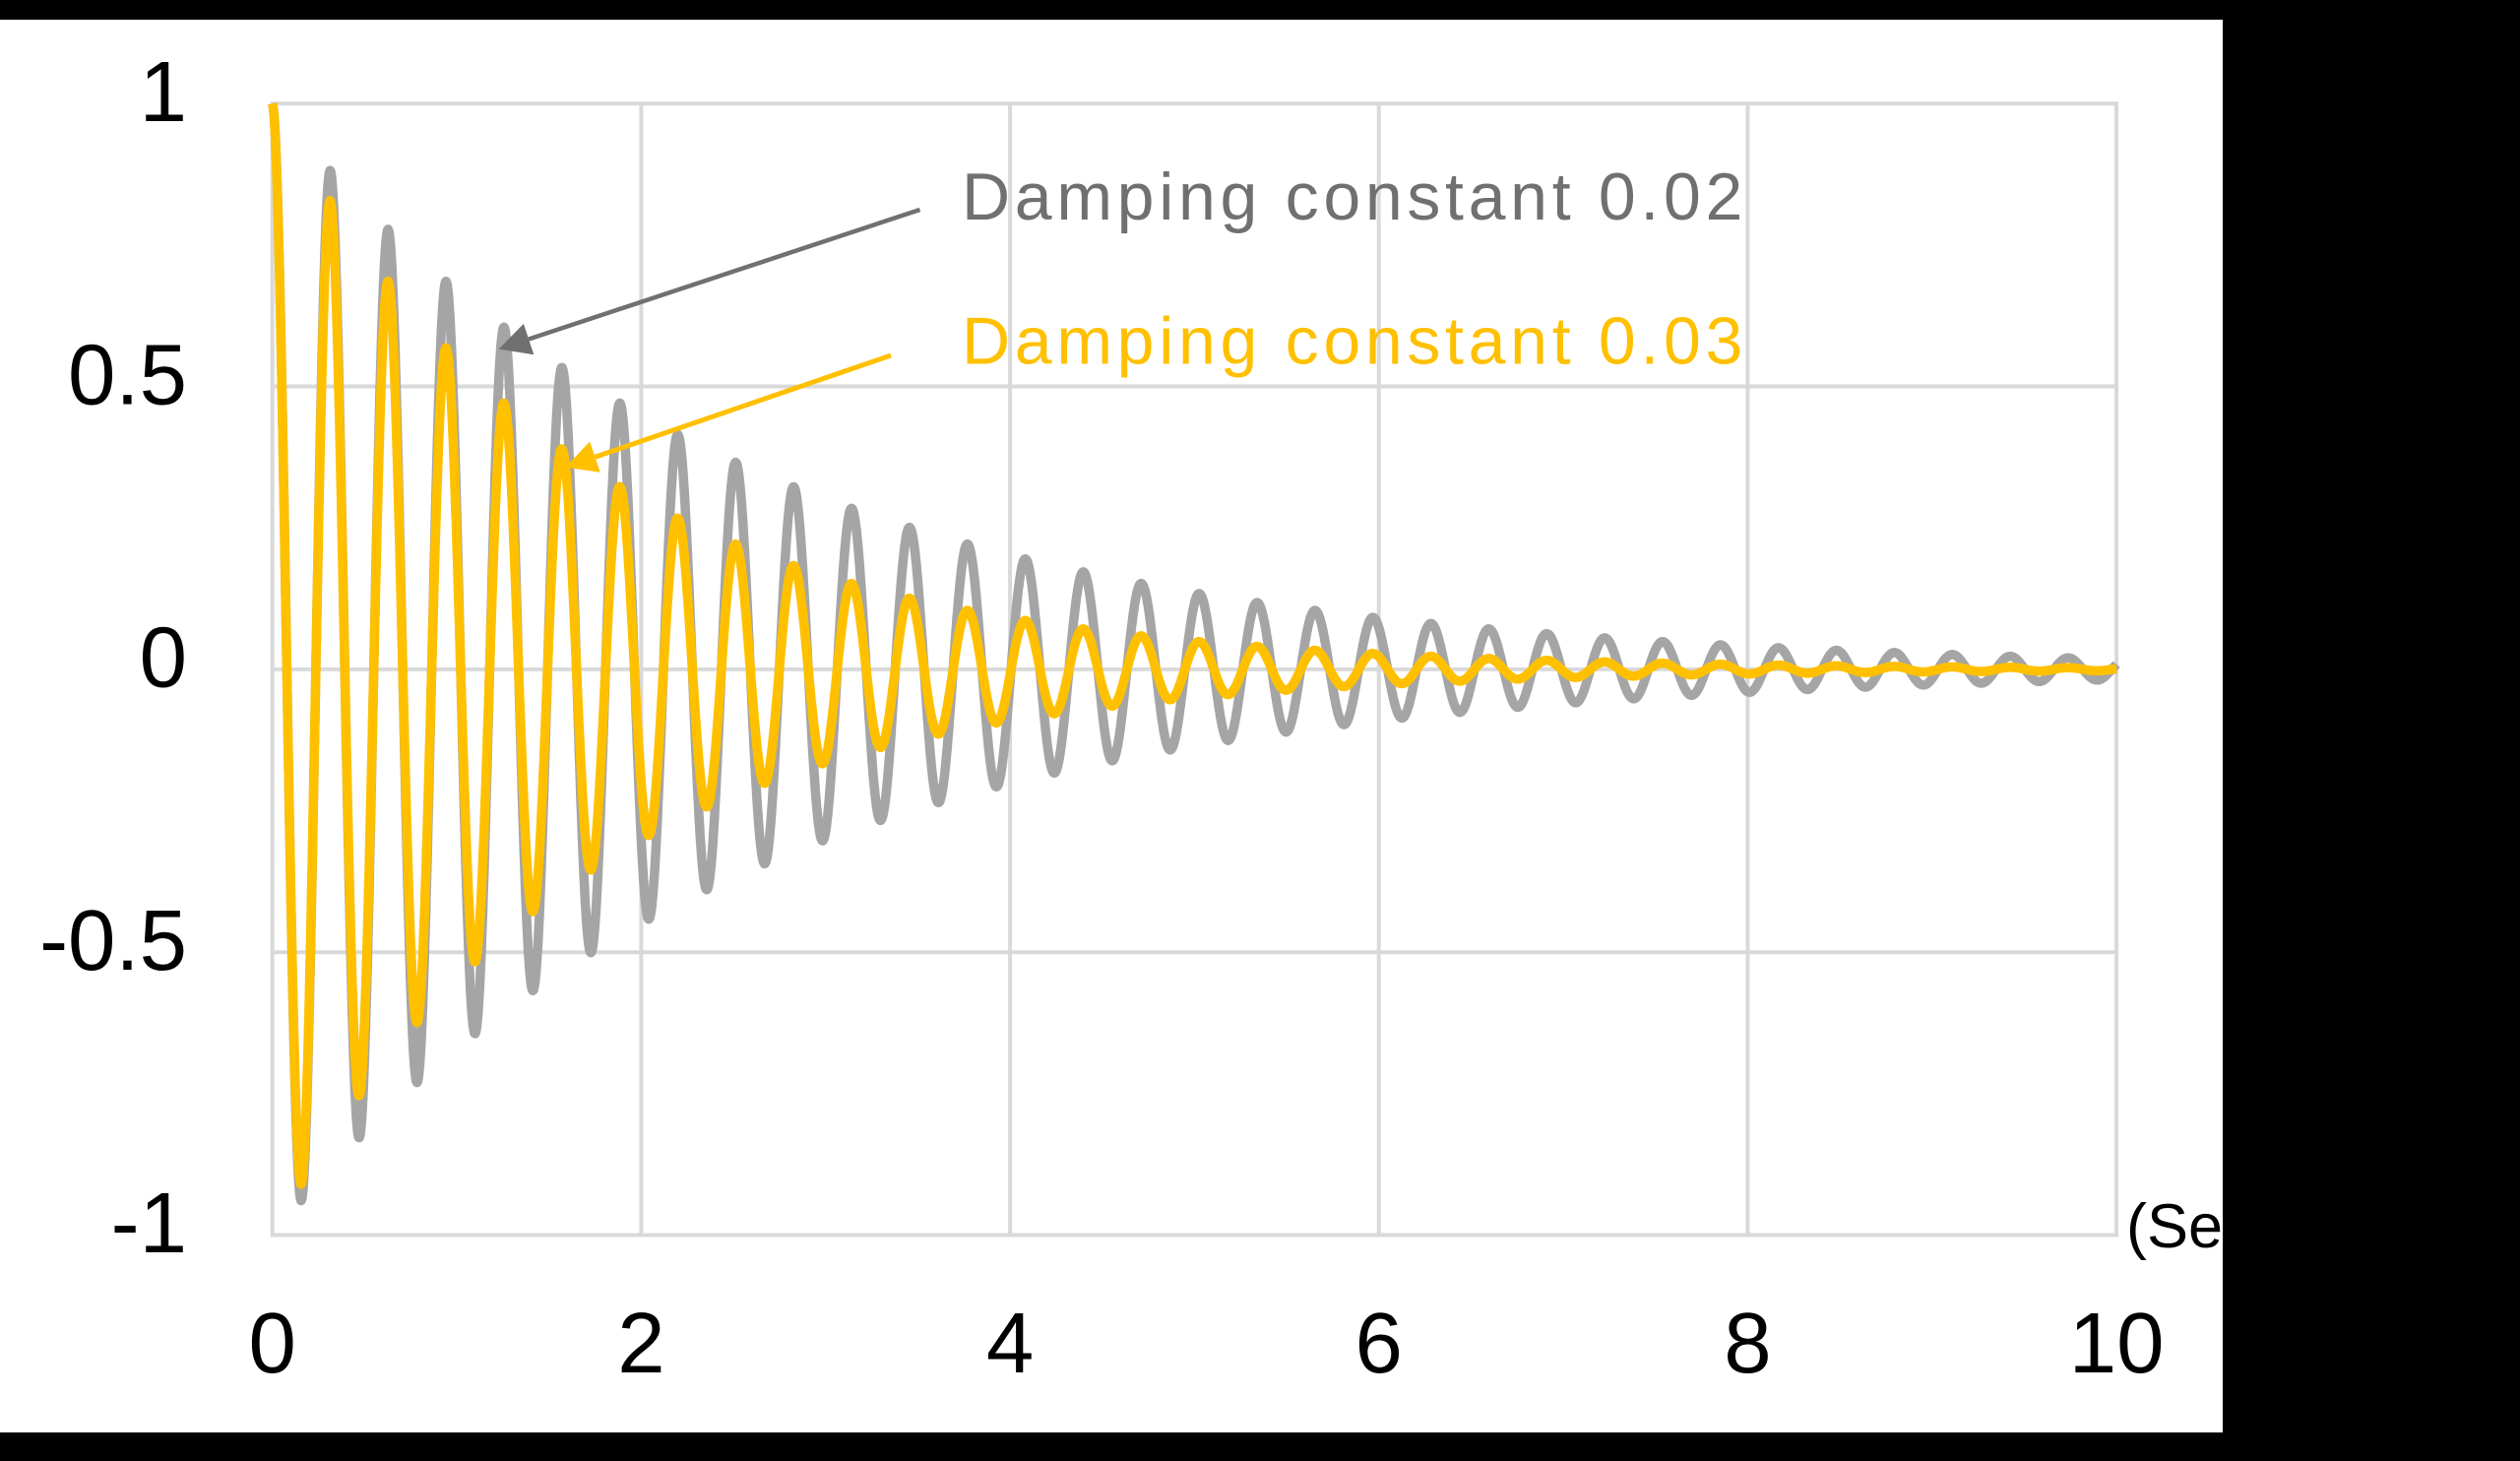 This screenshot has height=1461, width=2520. Describe the element at coordinates (2200, 1226) in the screenshot. I see `svg-text: (Sec)` at that location.